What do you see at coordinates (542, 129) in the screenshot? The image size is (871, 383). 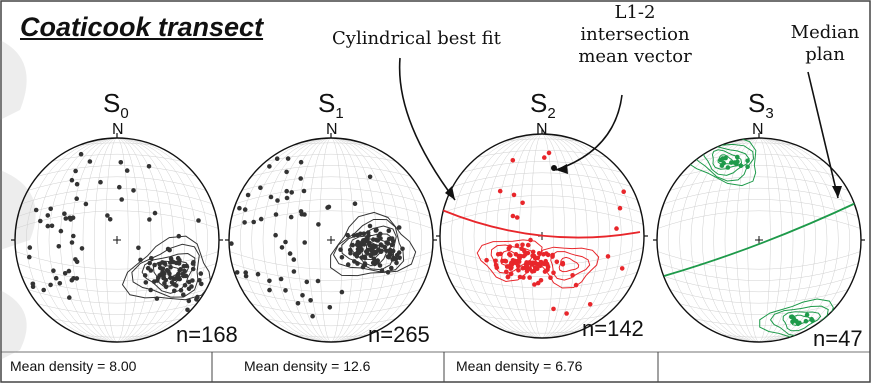 I see `north-label-s2: N` at bounding box center [542, 129].